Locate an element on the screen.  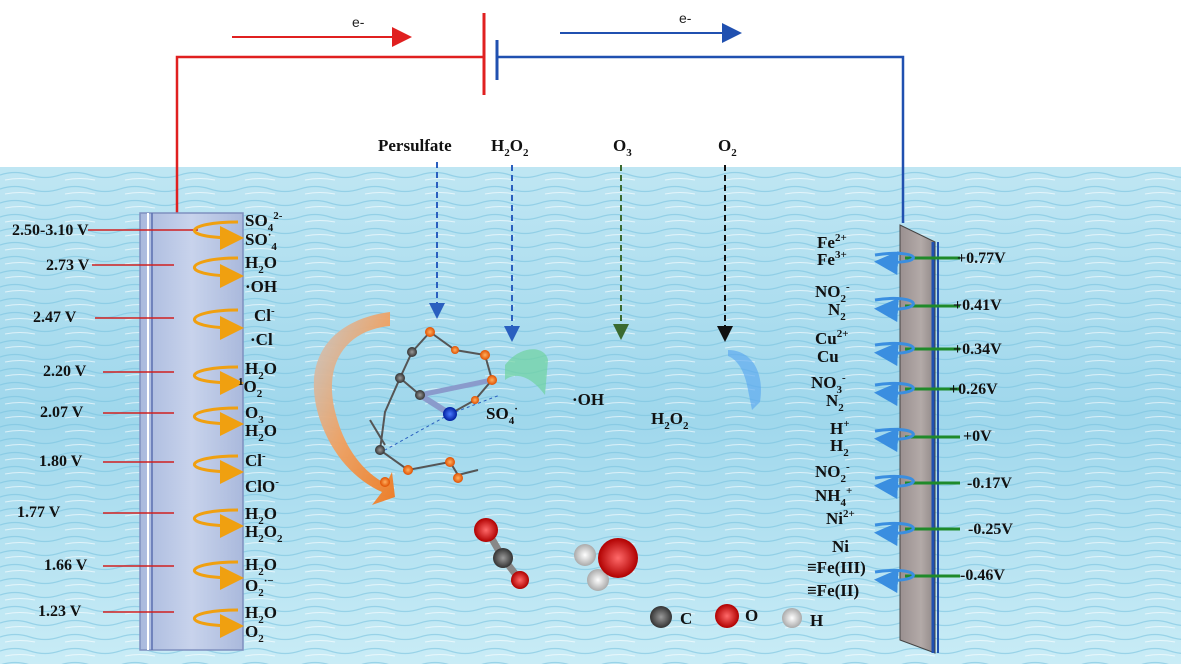
cathode-species-bottom-0: Fe3+ is located at coordinates (832, 259).